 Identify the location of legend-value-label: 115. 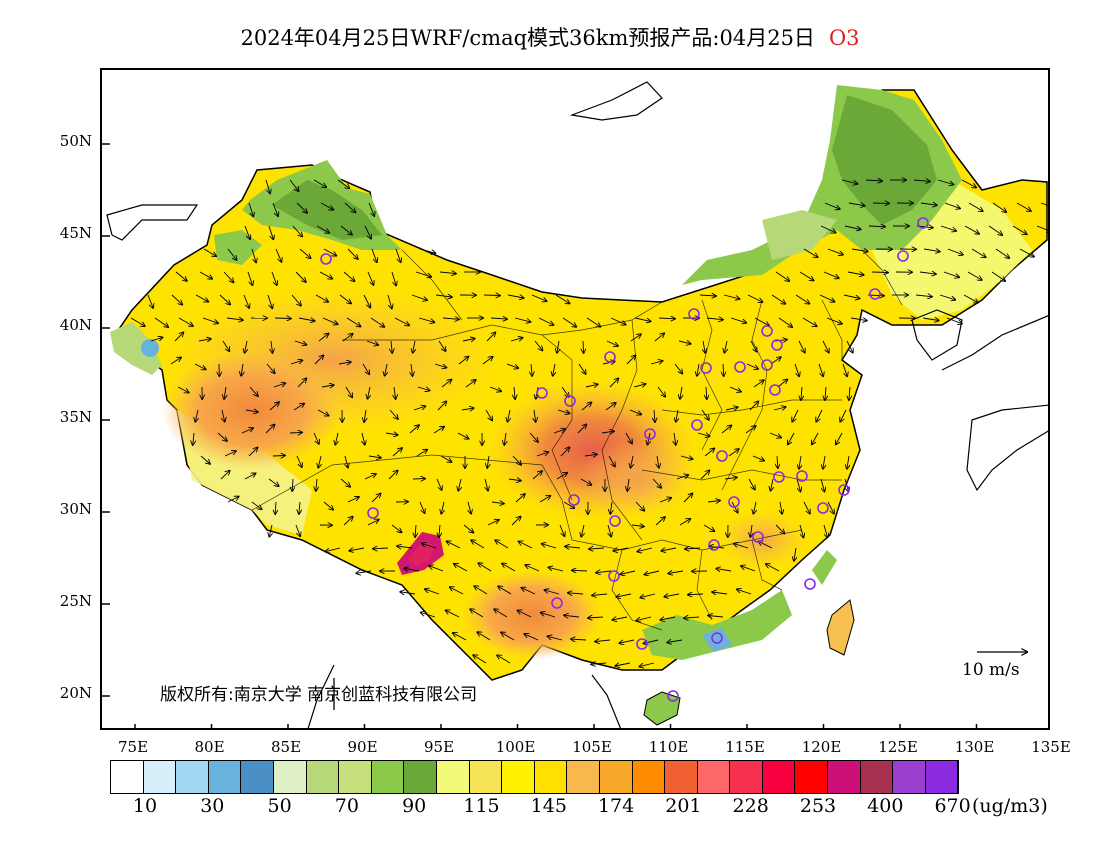
(481, 806).